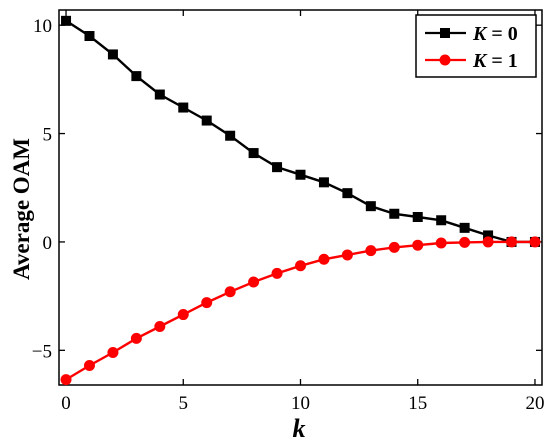  What do you see at coordinates (445, 60) in the screenshot?
I see `legend-marker-k1` at bounding box center [445, 60].